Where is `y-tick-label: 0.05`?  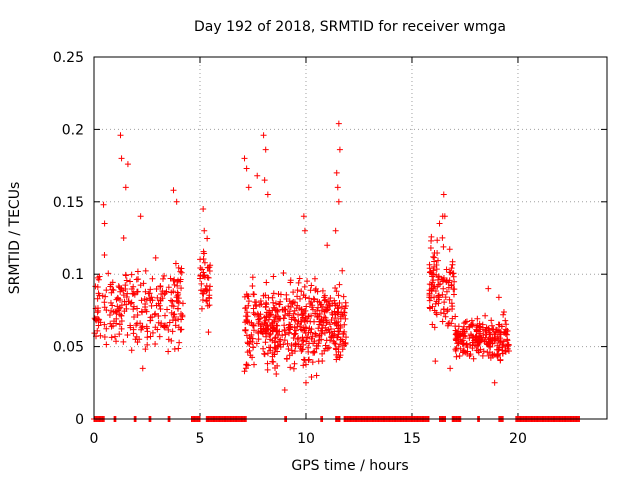 y-tick-label: 0.05 is located at coordinates (68, 348).